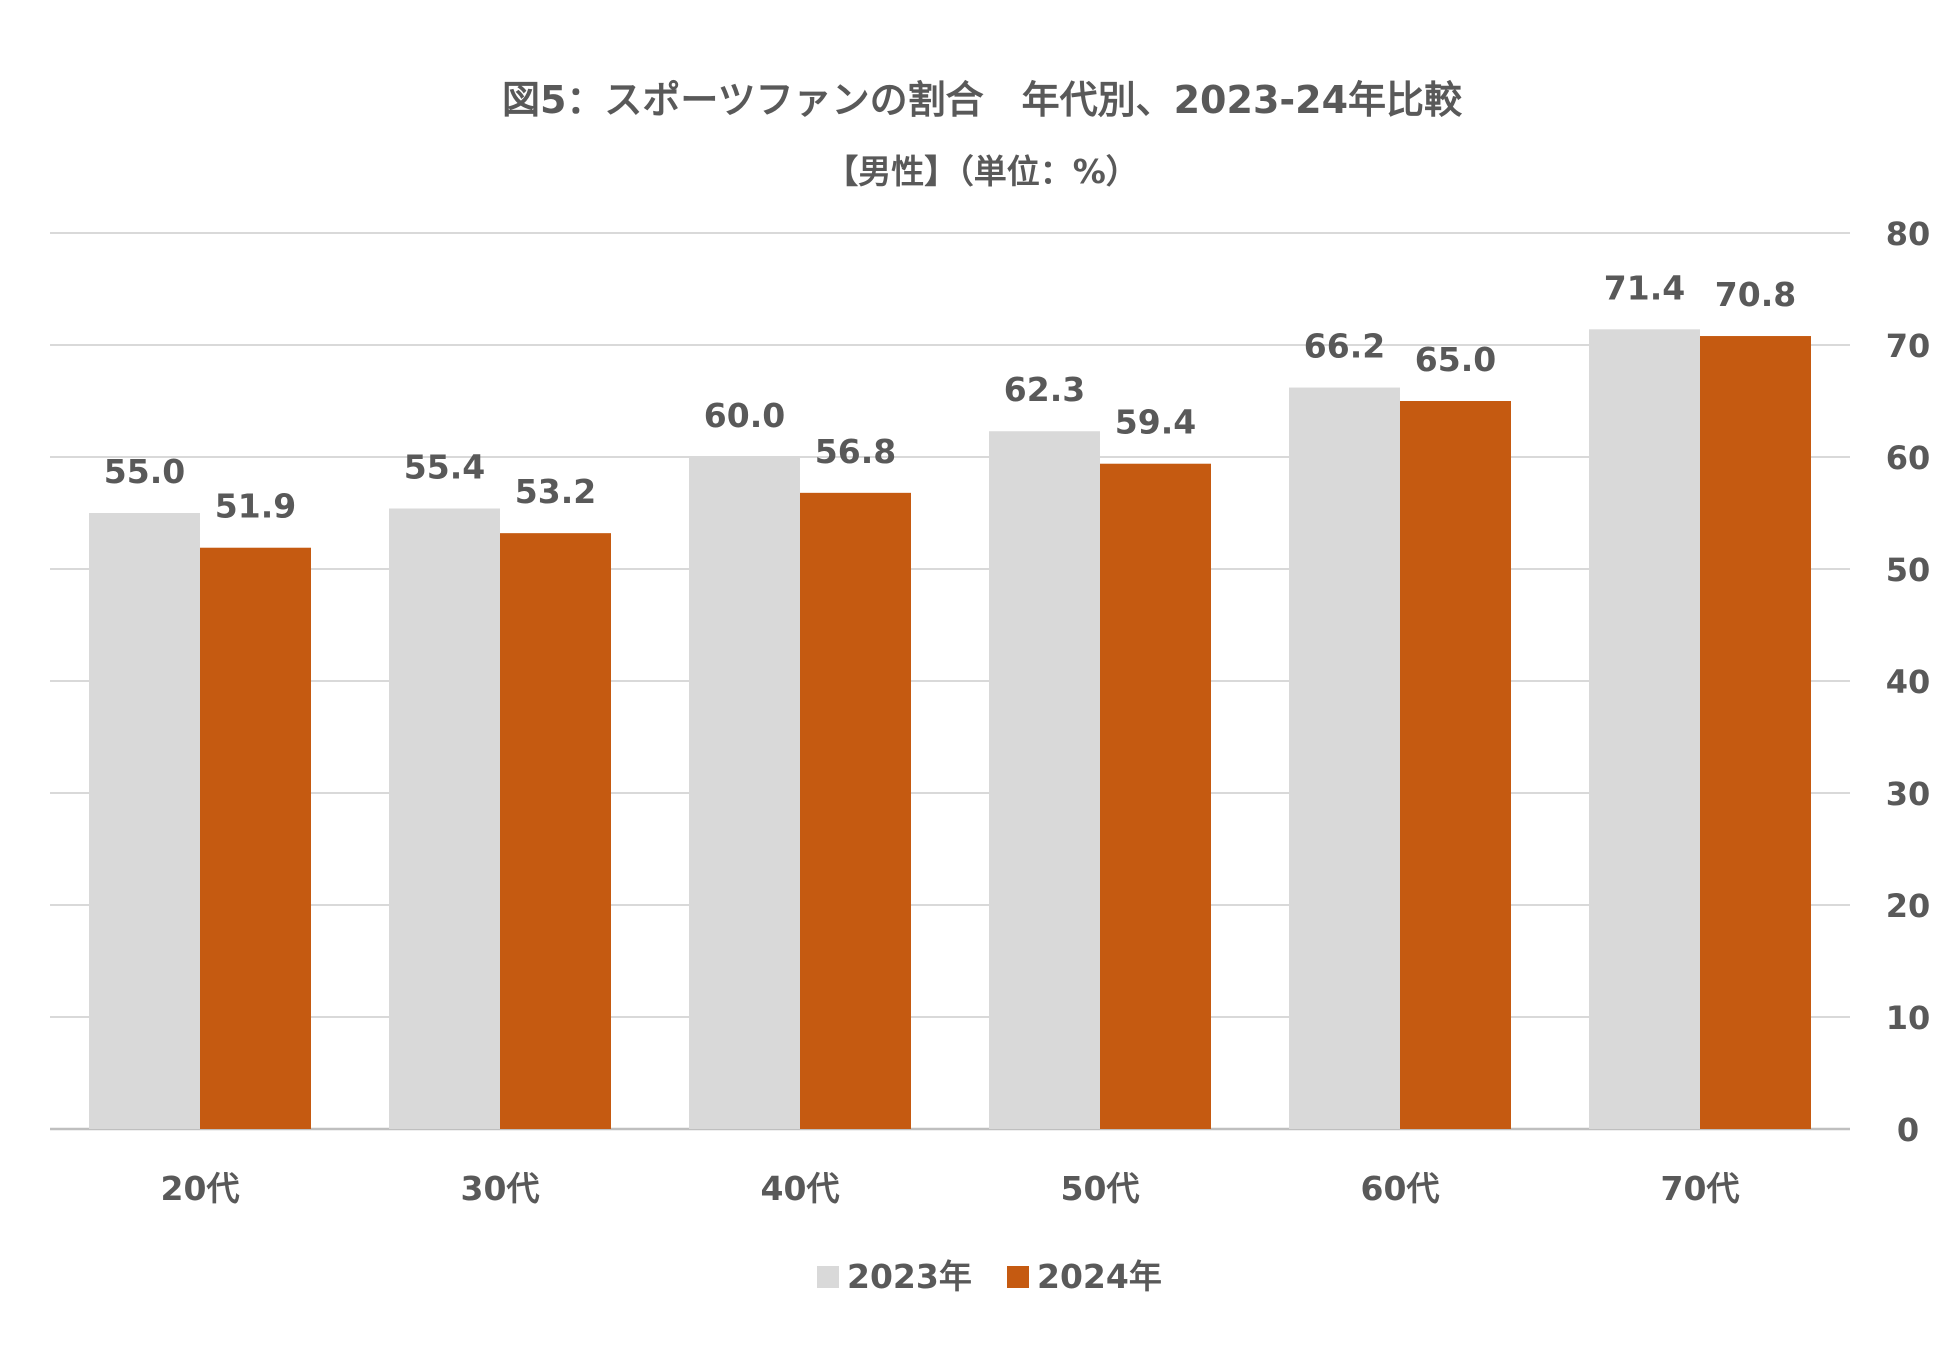 The width and height of the screenshot is (1950, 1353). I want to click on y-tick-label: 60, so click(1908, 458).